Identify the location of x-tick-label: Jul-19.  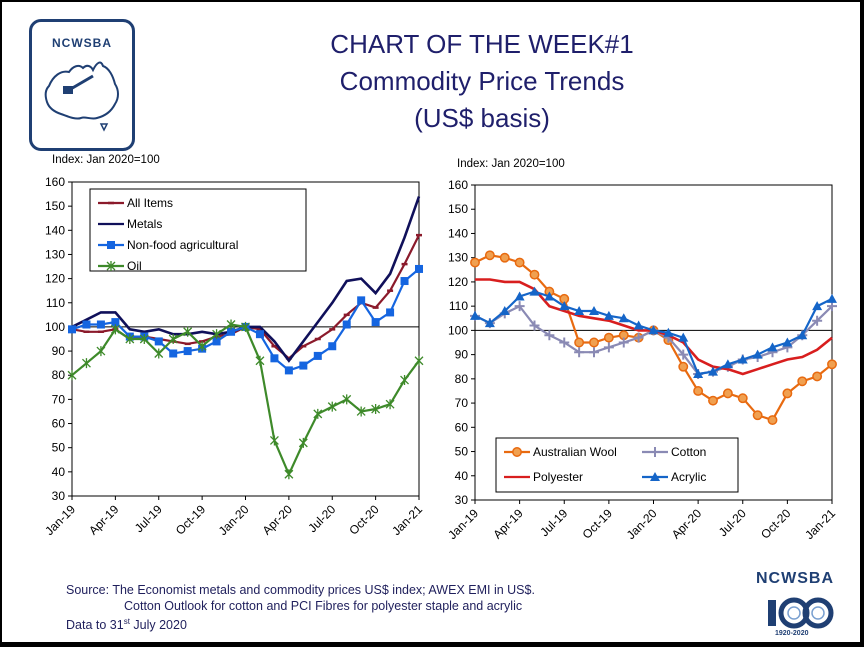
(148, 518).